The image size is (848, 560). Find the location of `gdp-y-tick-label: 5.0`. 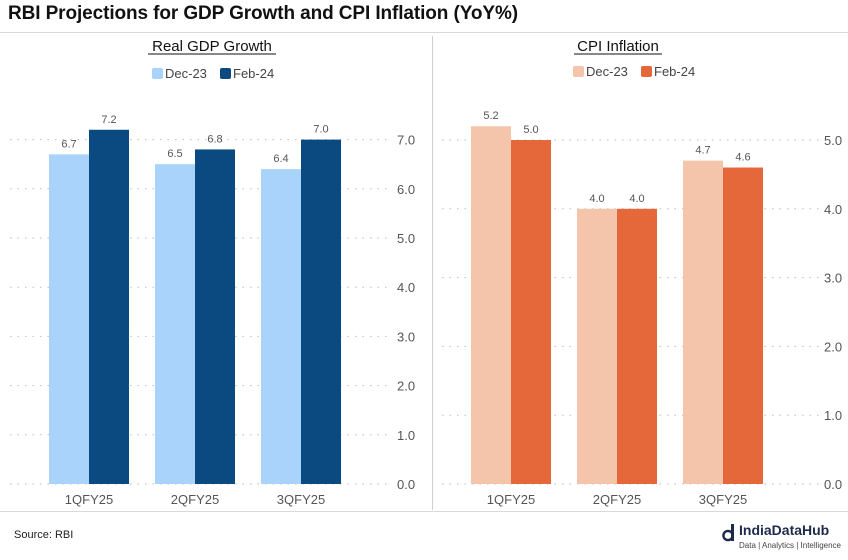

gdp-y-tick-label: 5.0 is located at coordinates (406, 238).